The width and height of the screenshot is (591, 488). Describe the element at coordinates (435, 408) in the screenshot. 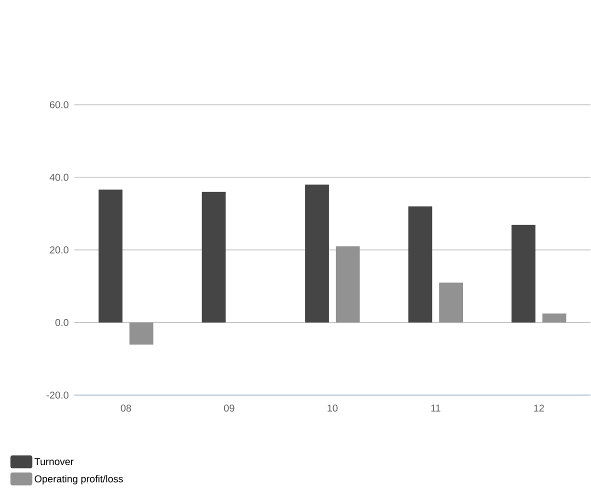

I see `x-tick-label: 11` at that location.